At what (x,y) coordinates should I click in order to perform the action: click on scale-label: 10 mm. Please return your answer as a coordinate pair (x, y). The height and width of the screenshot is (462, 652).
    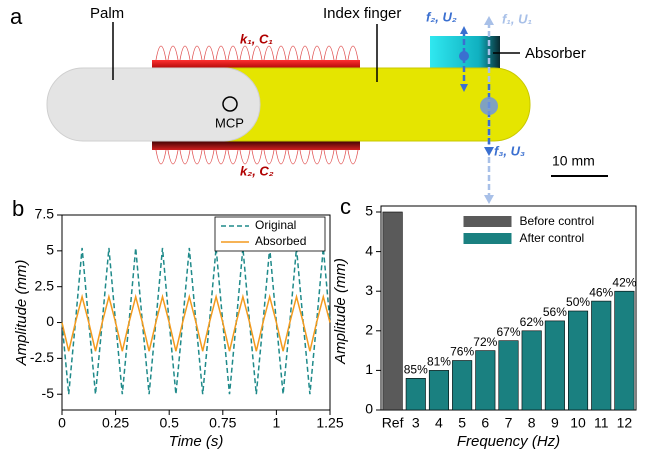
    Looking at the image, I should click on (573, 161).